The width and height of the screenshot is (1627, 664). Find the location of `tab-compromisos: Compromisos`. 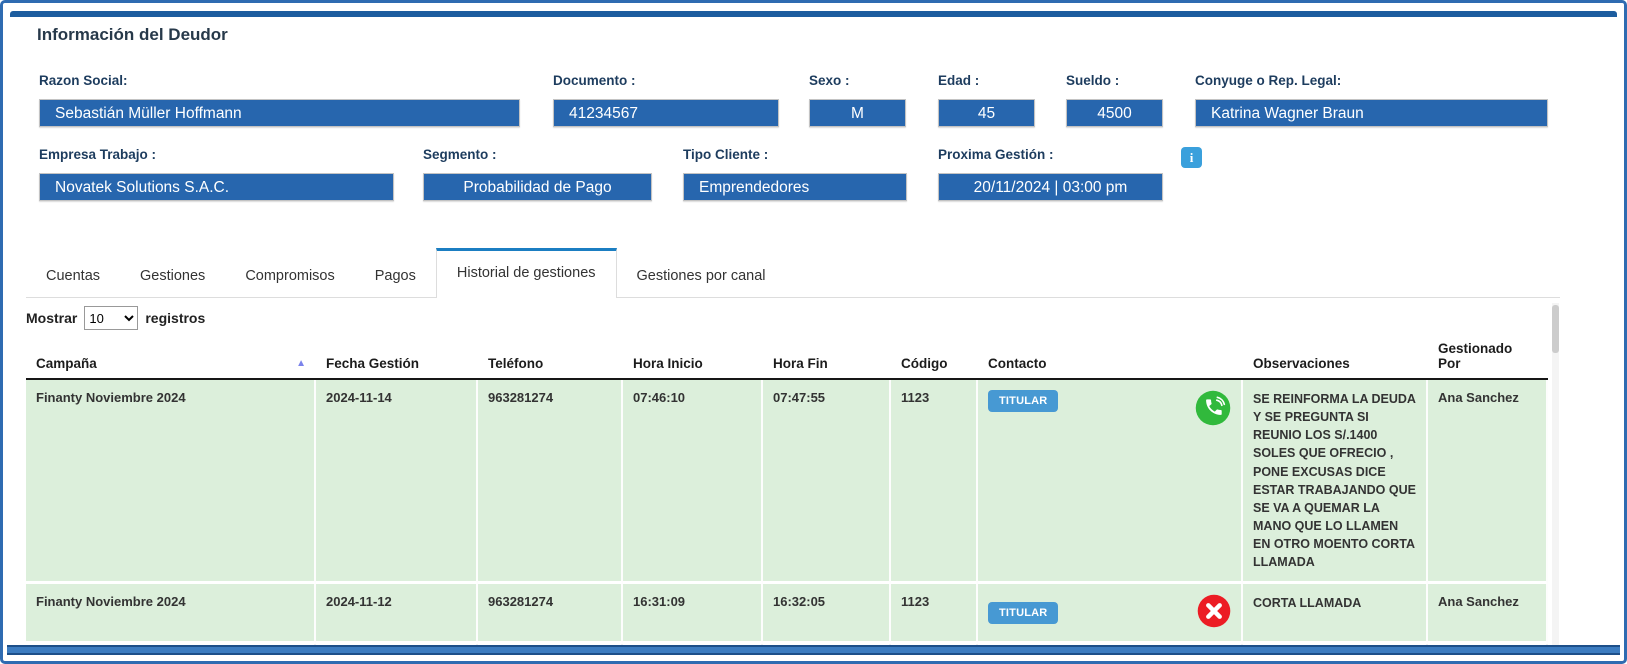

tab-compromisos: Compromisos is located at coordinates (290, 276).